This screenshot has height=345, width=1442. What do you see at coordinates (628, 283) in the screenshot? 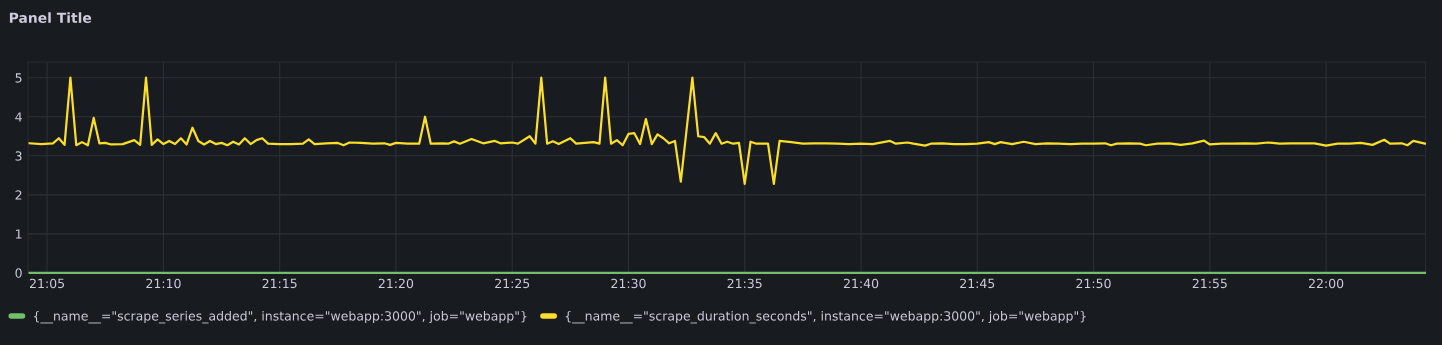
I see `x-tick-label: 21:30` at bounding box center [628, 283].